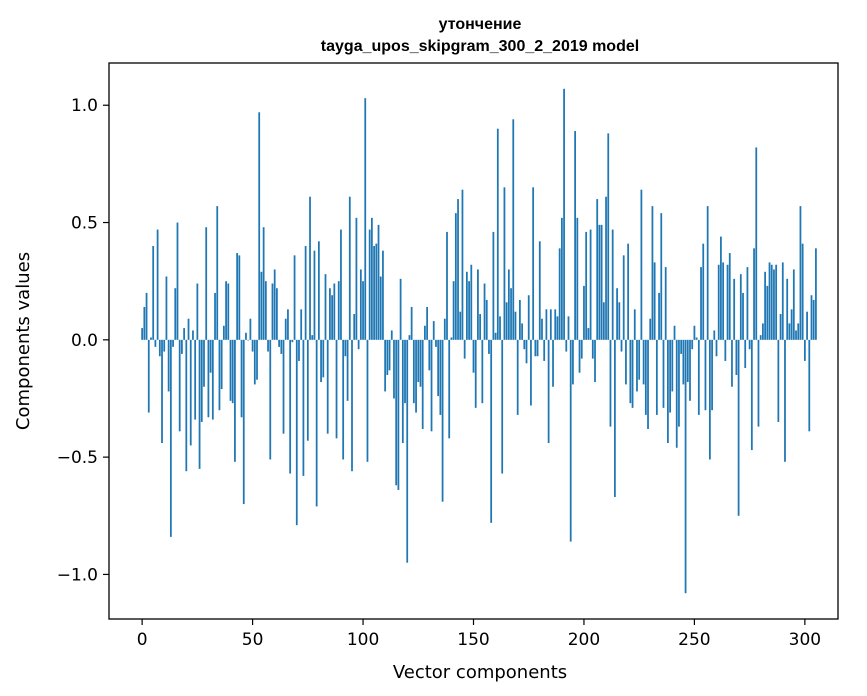 This screenshot has height=696, width=867. Describe the element at coordinates (84, 224) in the screenshot. I see `y-tick-label: 0.5` at that location.